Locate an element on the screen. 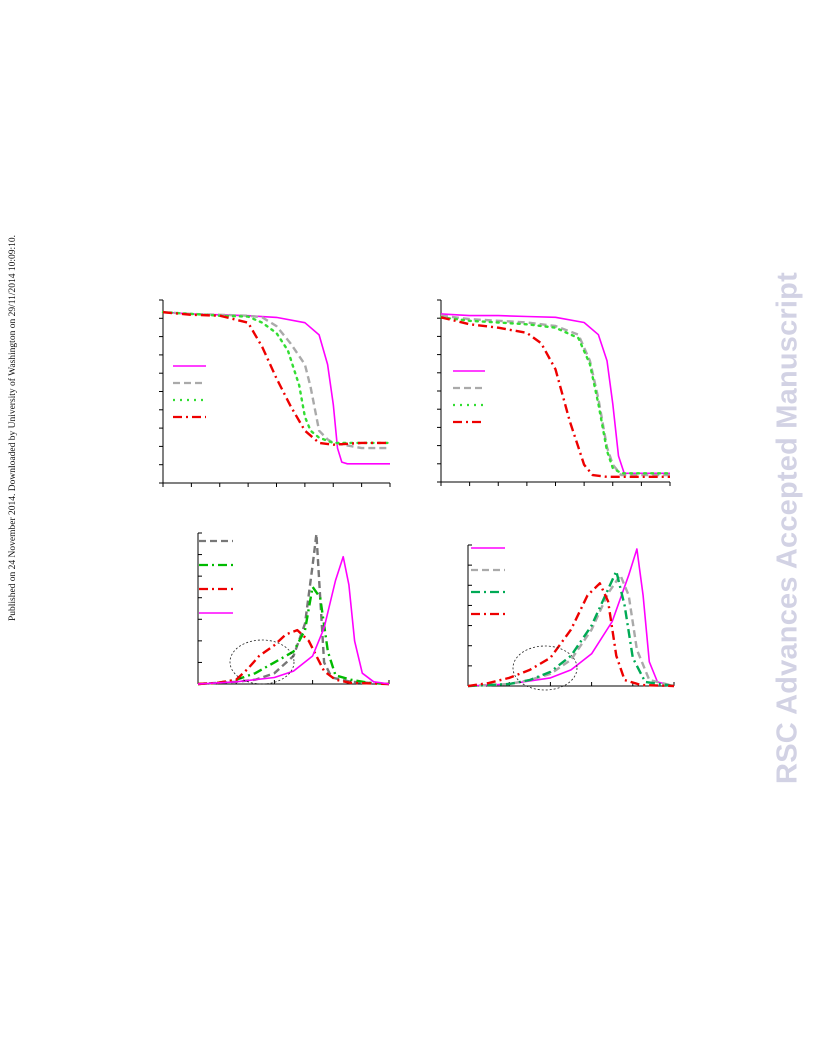 This screenshot has width=816, height=1056. chart-top-right is located at coordinates (554, 392).